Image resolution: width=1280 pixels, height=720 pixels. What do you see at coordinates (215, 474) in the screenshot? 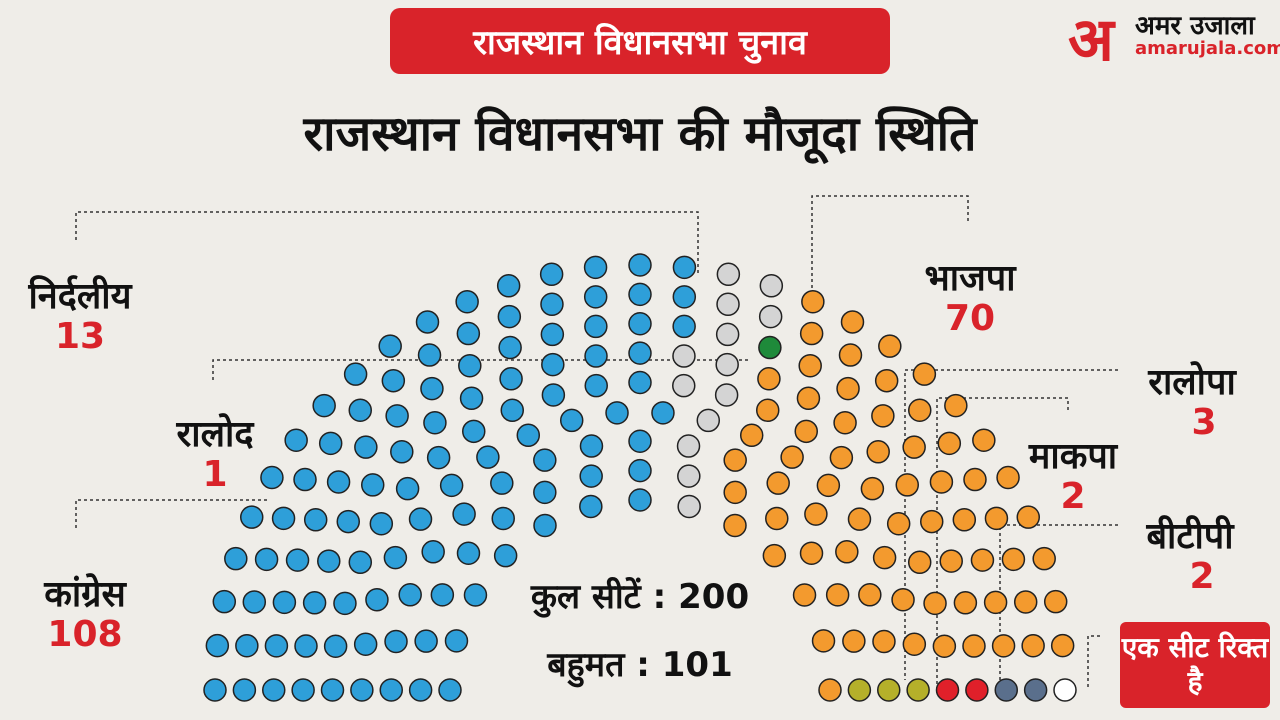
I see `party-seats: 1` at bounding box center [215, 474].